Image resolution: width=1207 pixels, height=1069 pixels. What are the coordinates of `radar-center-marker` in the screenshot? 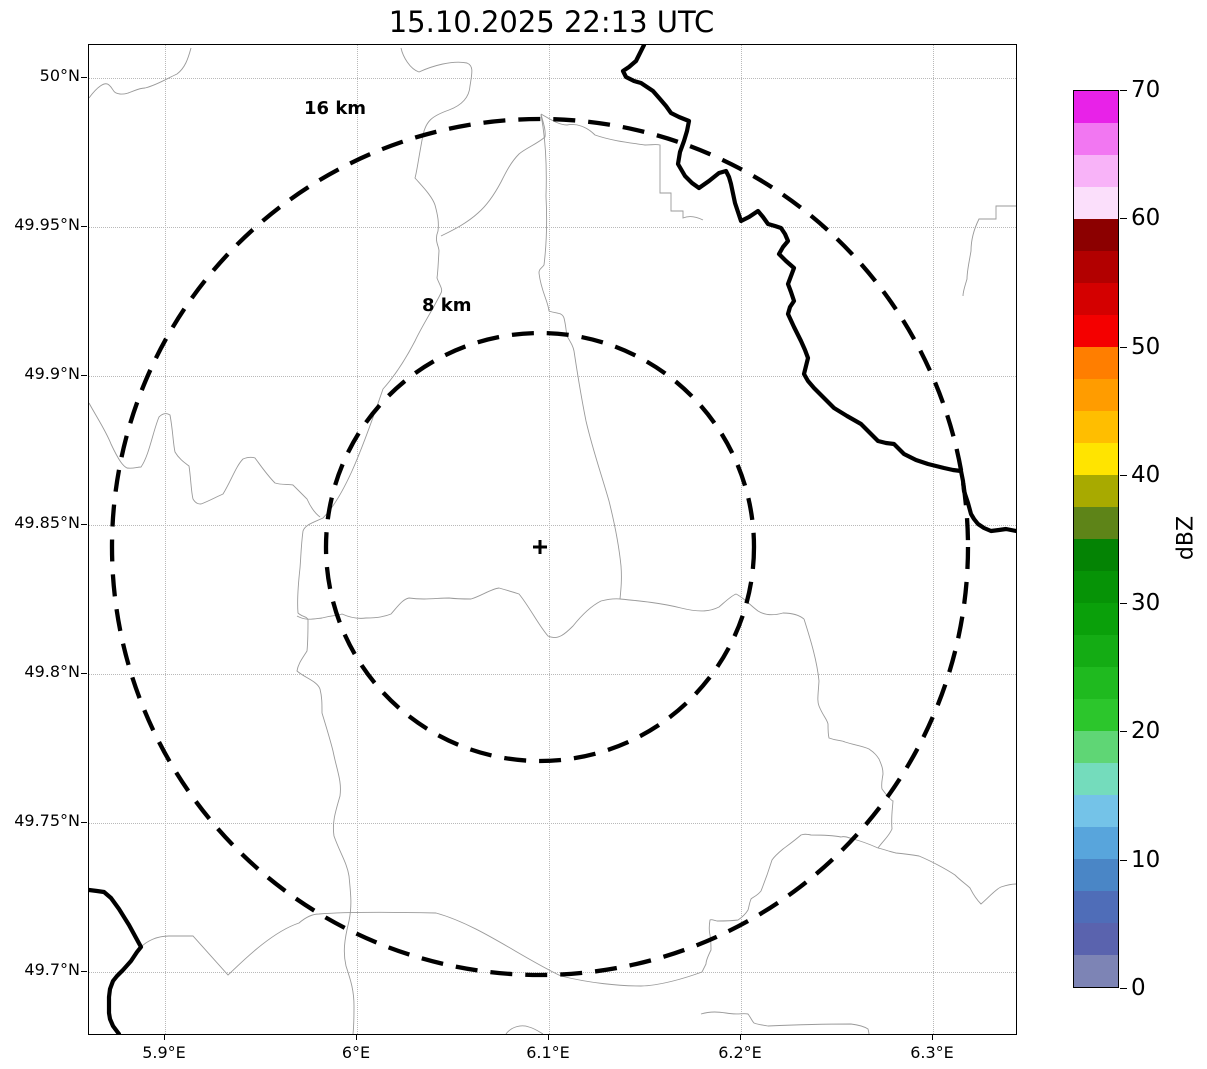 It's located at (540, 547).